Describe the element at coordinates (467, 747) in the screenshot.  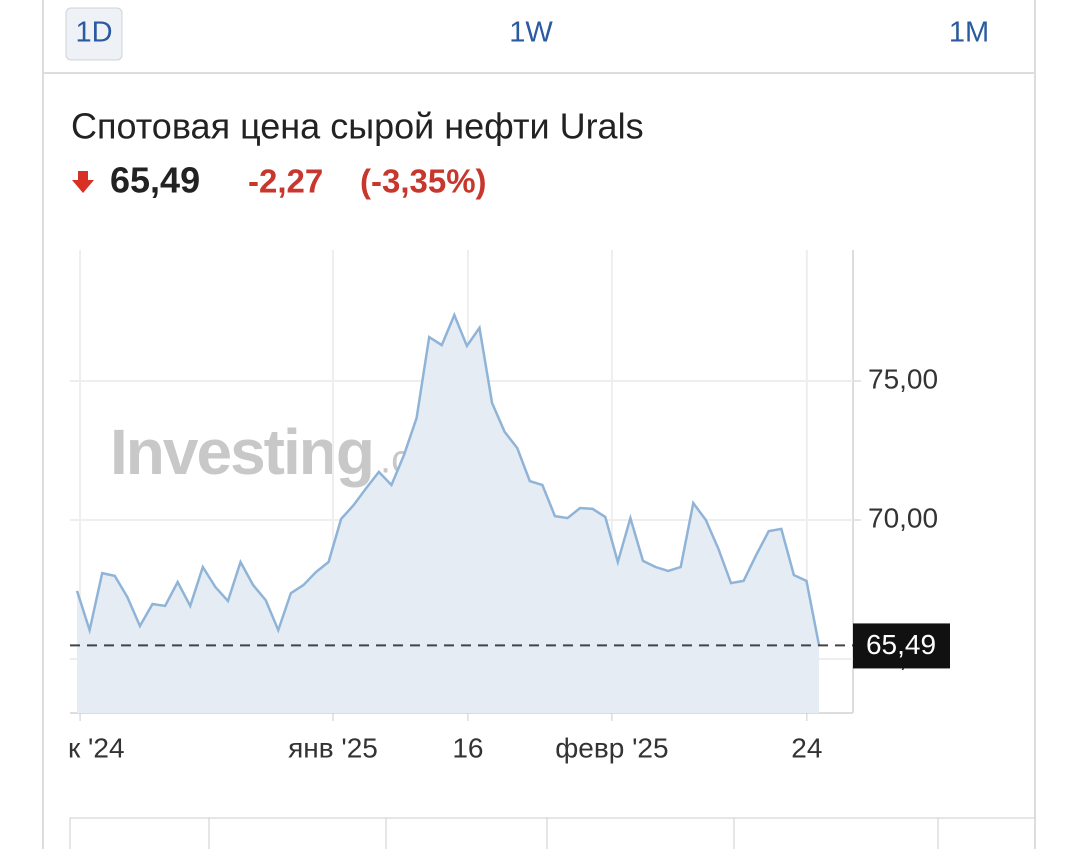
I see `x-tick-label: 16` at that location.